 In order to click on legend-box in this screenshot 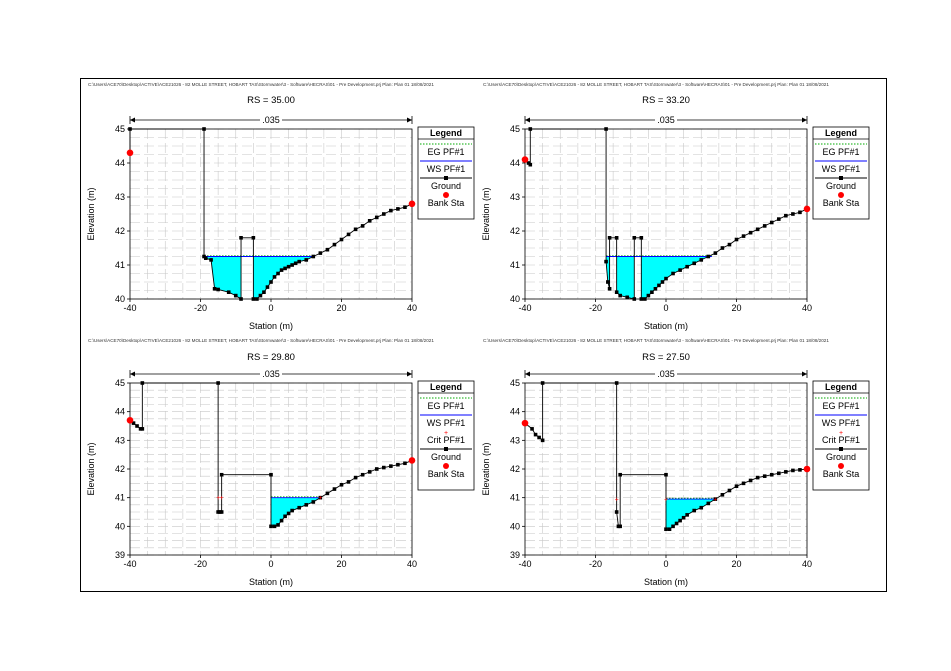, I will do `click(446, 435)`.